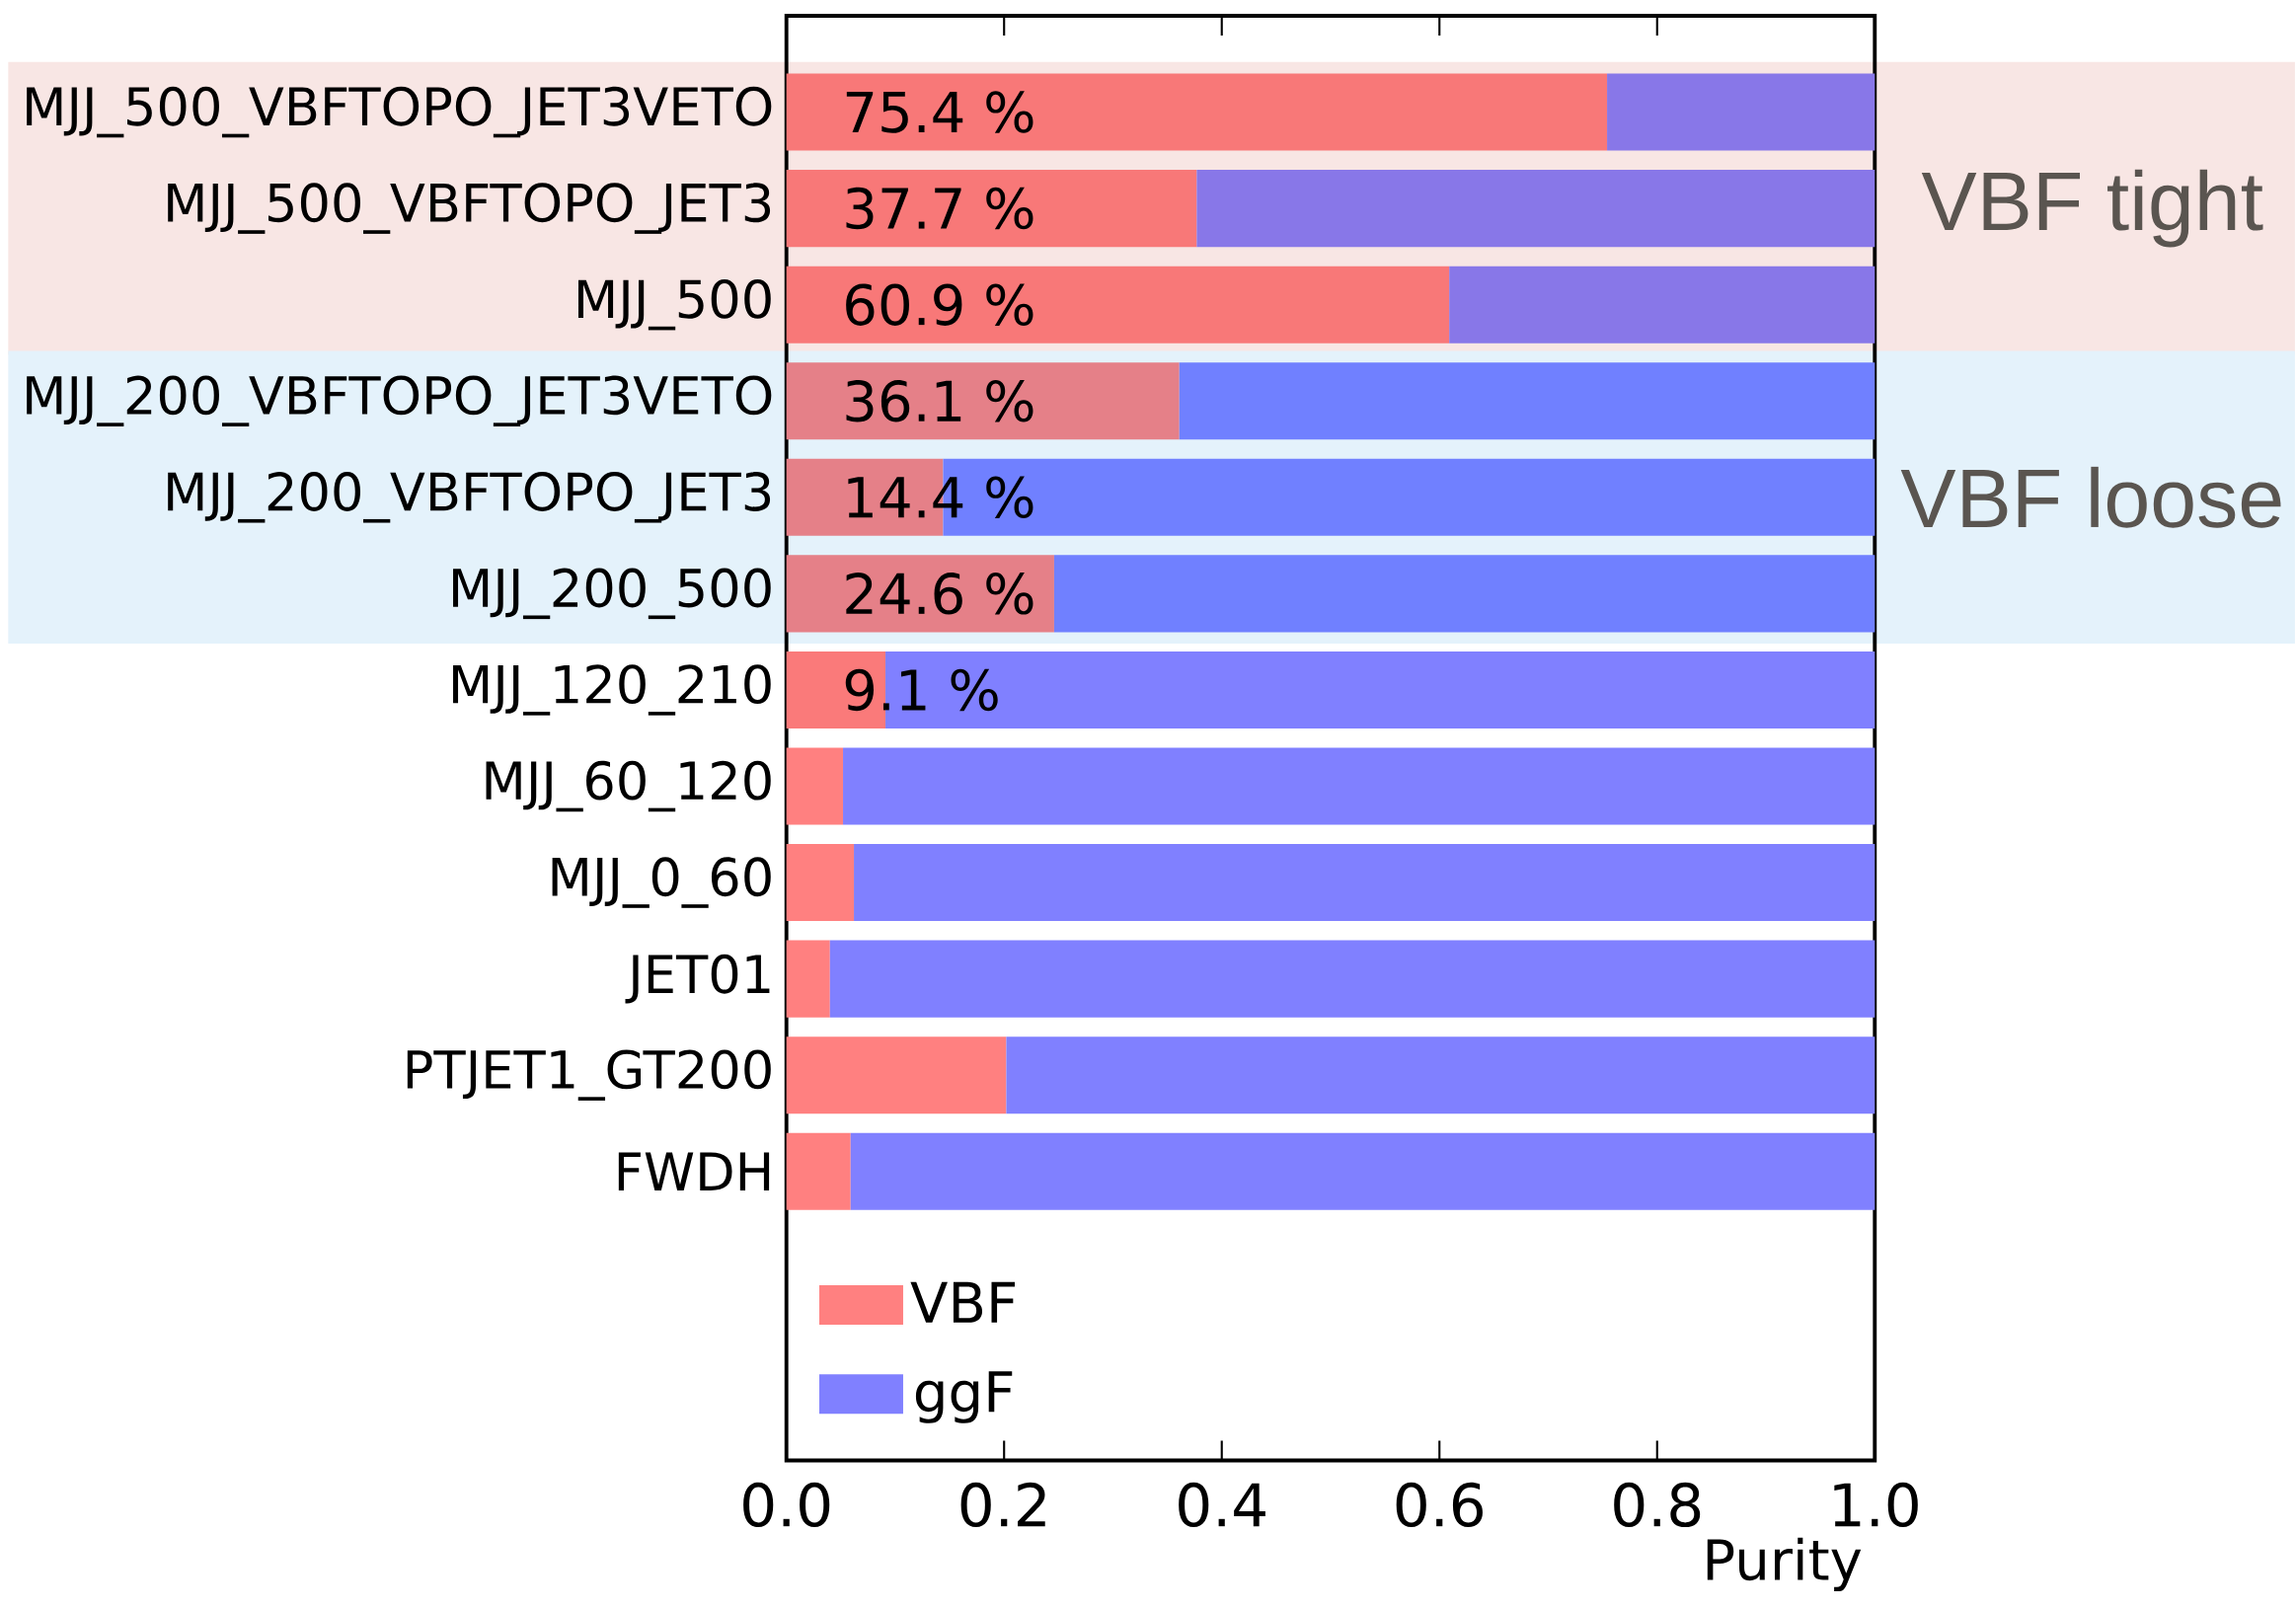  Describe the element at coordinates (694, 1171) in the screenshot. I see `y-tick-label: FWDH` at that location.